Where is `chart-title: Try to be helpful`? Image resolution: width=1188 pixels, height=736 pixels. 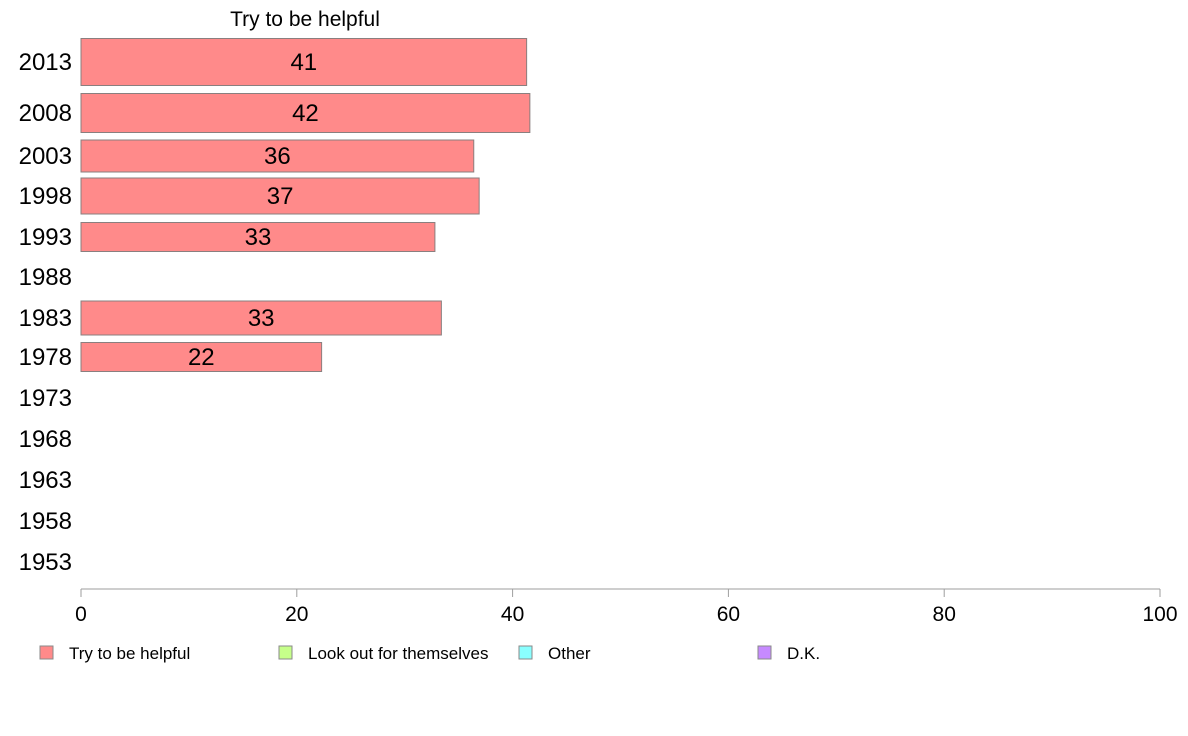 chart-title: Try to be helpful is located at coordinates (305, 19).